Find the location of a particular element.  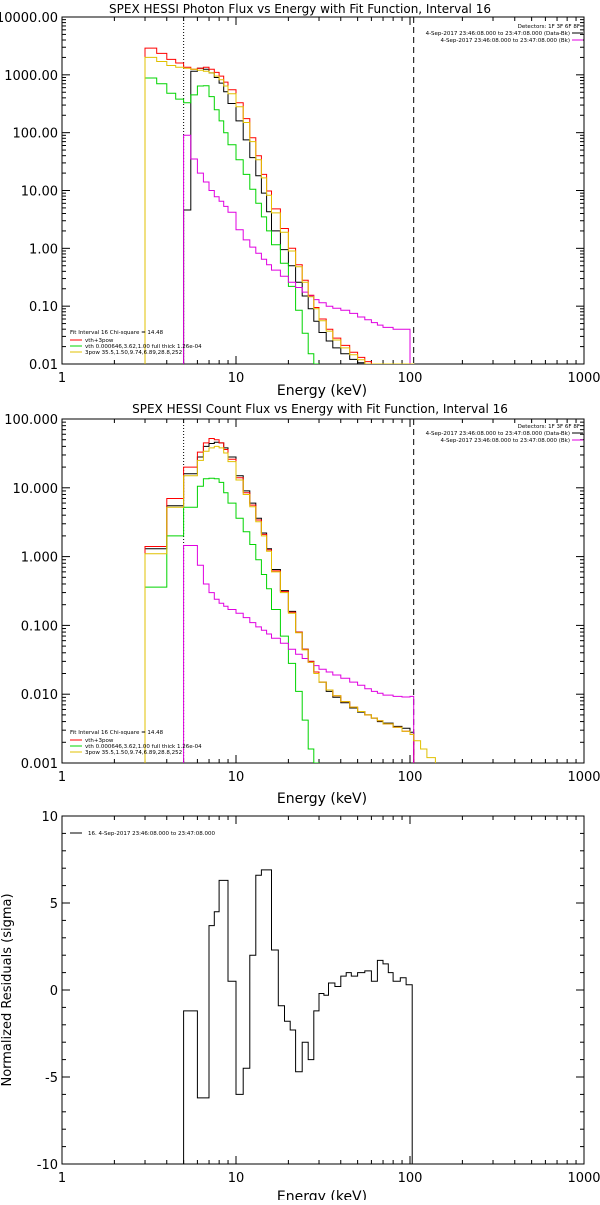

y-tick-label: 0 is located at coordinates (54, 991).